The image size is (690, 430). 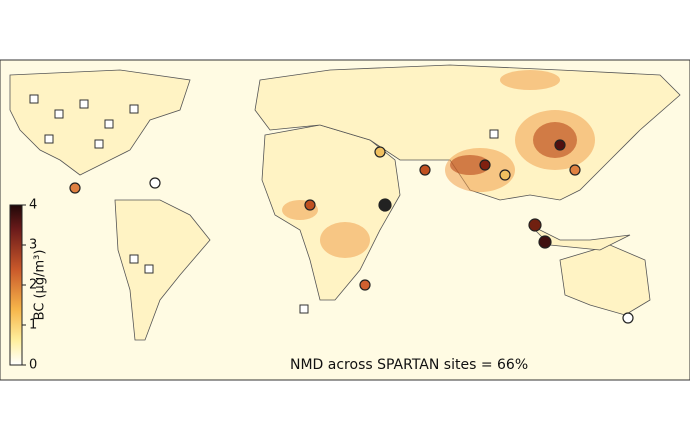 What do you see at coordinates (33, 285) in the screenshot?
I see `colorbar-tick-label: 2` at bounding box center [33, 285].